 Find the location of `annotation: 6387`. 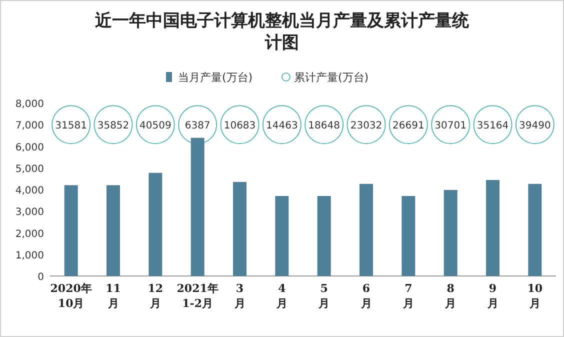

annotation: 6387 is located at coordinates (197, 126).